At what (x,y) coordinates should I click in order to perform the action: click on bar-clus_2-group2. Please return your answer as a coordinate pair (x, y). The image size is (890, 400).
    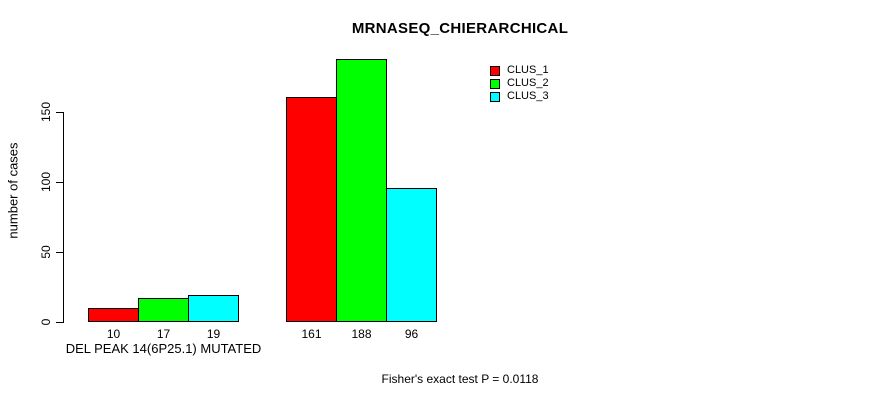
    Looking at the image, I should click on (361, 190).